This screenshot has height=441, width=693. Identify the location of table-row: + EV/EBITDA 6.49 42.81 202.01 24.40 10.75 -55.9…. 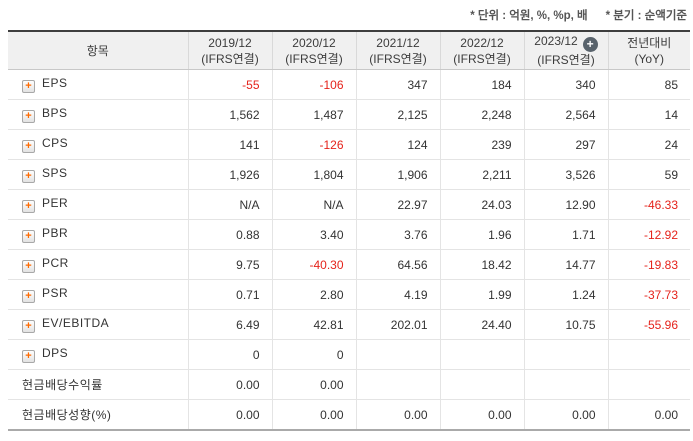
(349, 324).